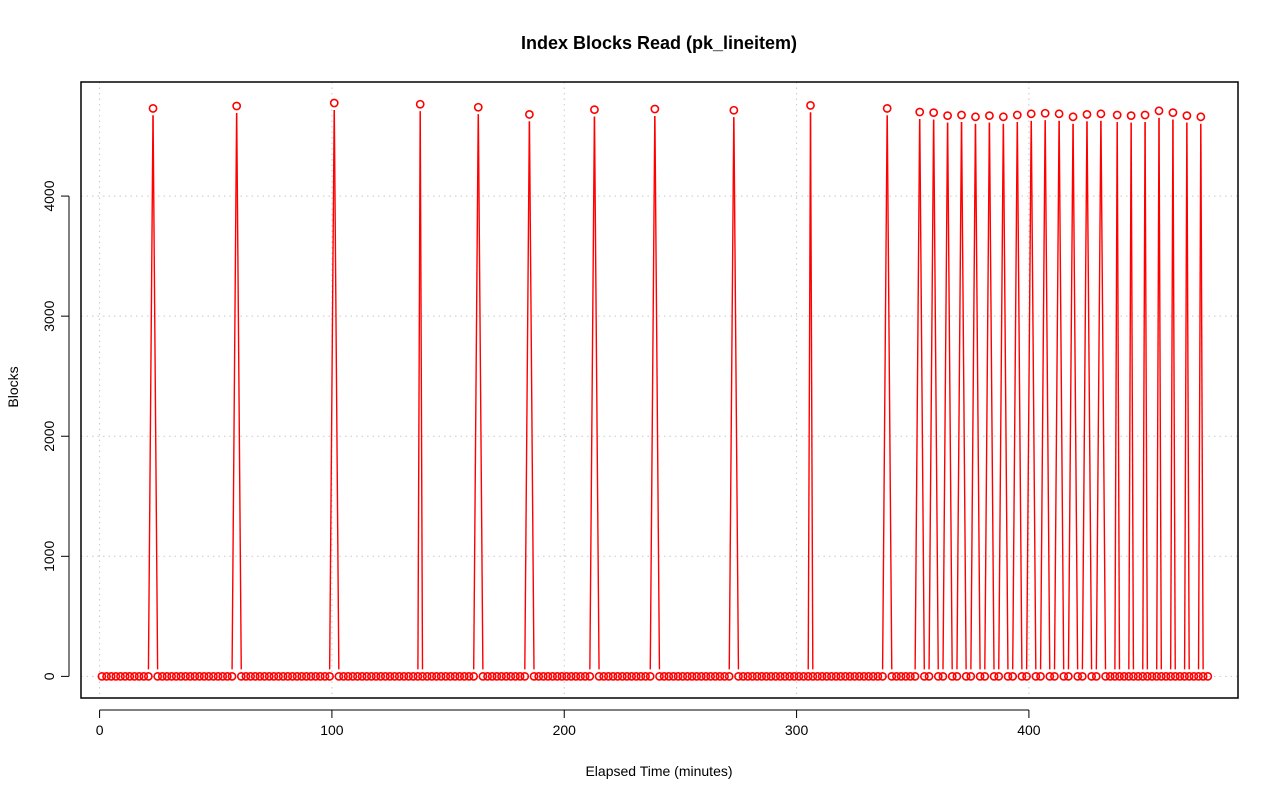 The height and width of the screenshot is (806, 1280). What do you see at coordinates (332, 730) in the screenshot?
I see `x-tick-label: 100` at bounding box center [332, 730].